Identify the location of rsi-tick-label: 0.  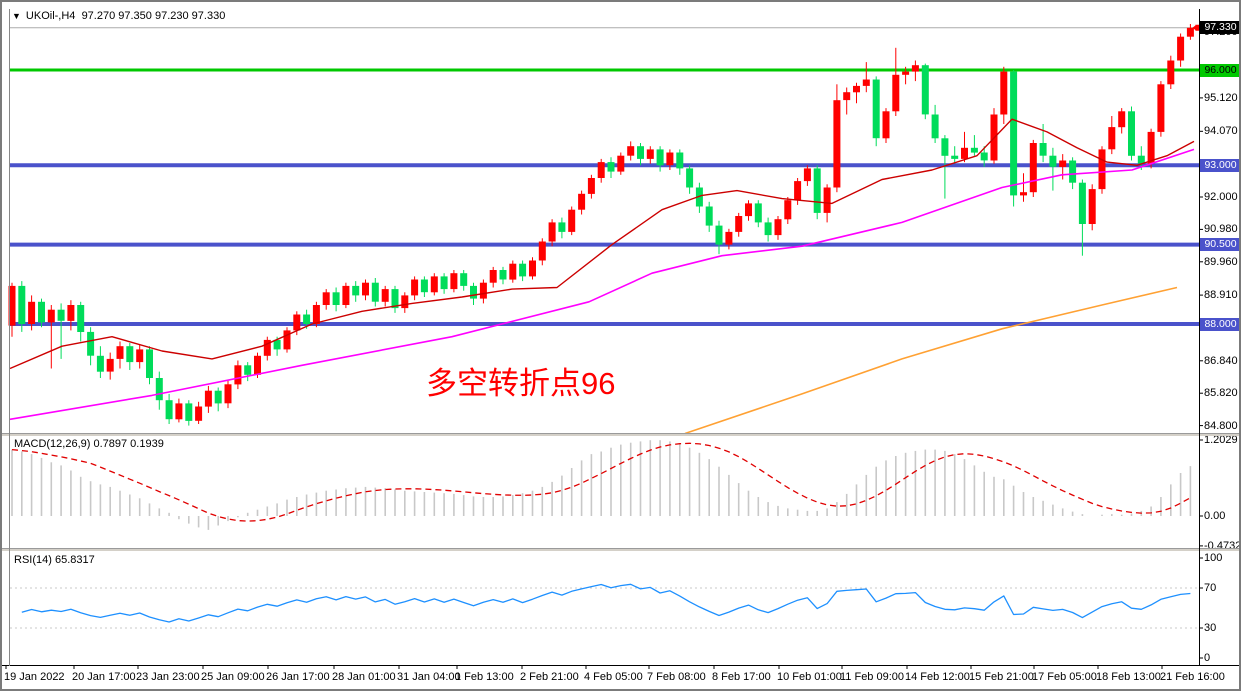
(1207, 658).